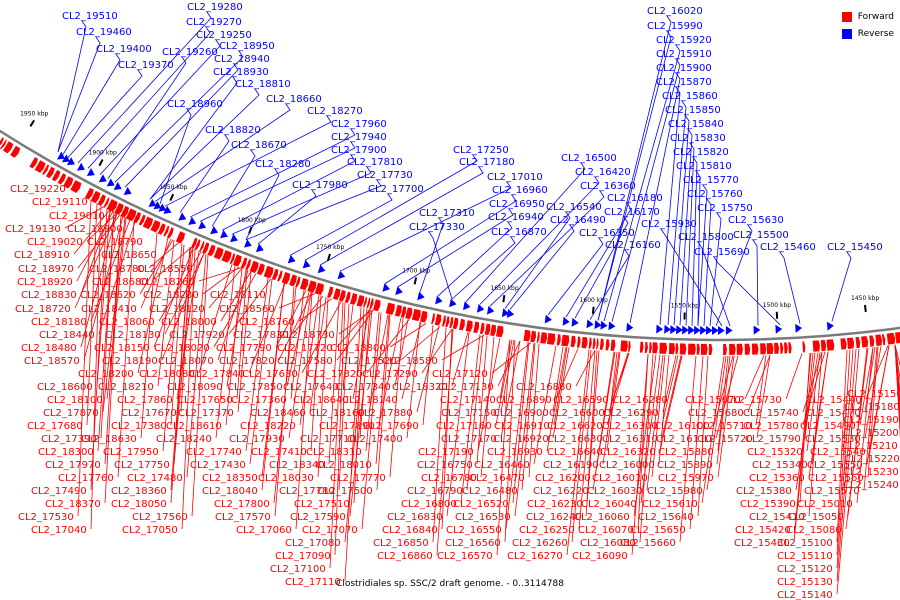  I want to click on forward-gene-label: CL2_17970, so click(73, 465).